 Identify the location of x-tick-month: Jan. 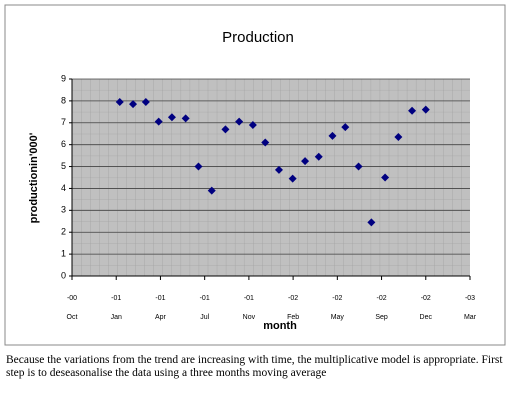
(116, 317).